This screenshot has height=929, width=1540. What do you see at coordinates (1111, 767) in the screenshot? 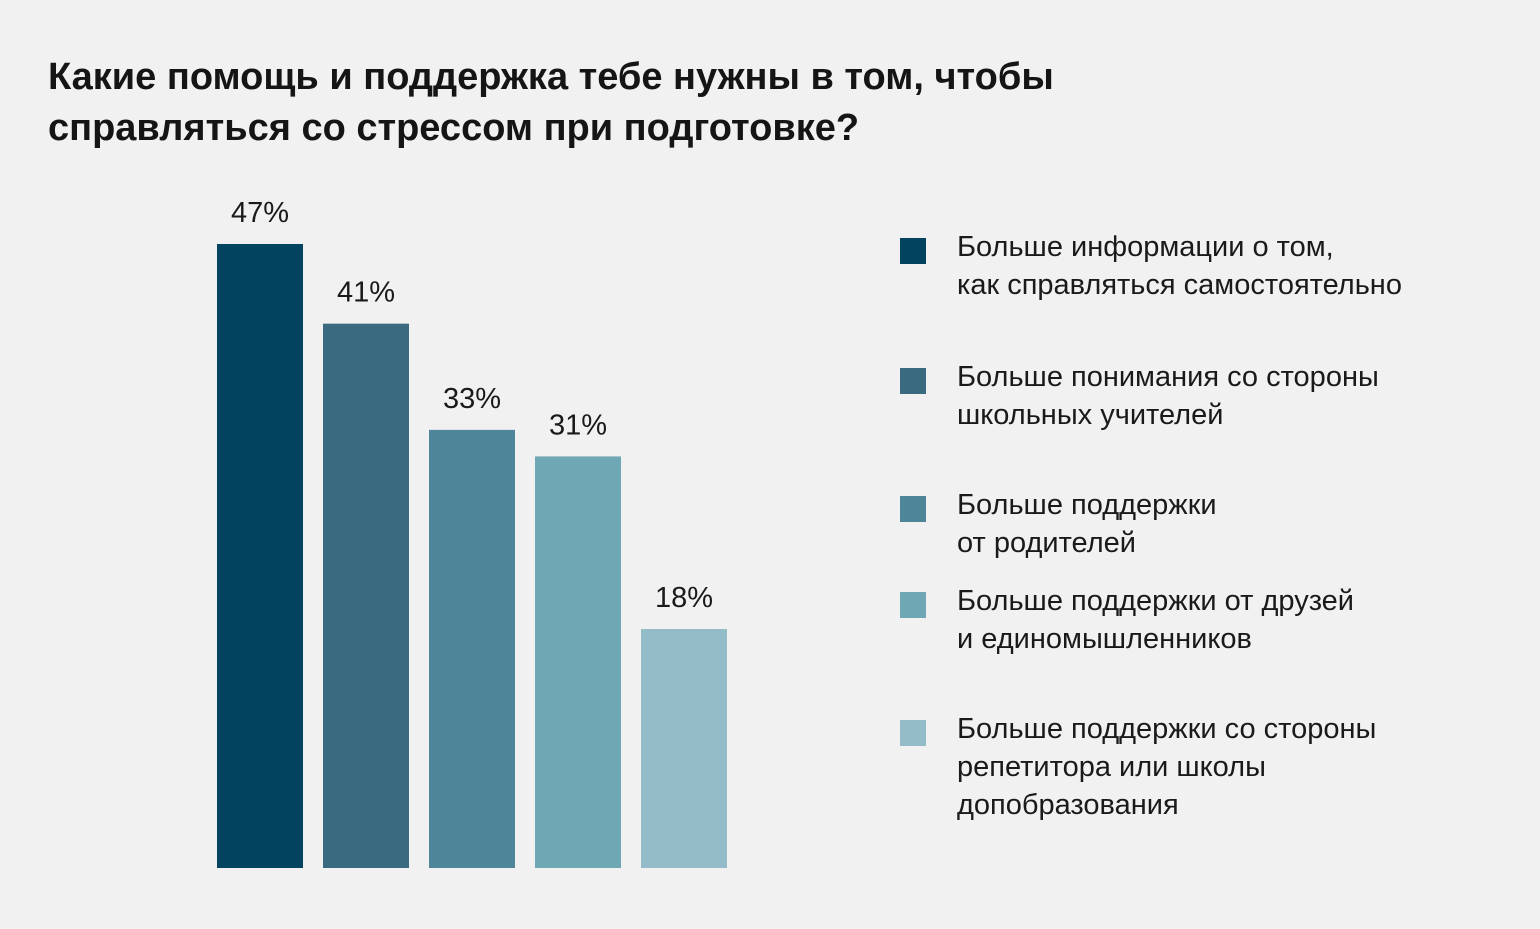
I see `legend-label-line: репетитора или школы` at bounding box center [1111, 767].